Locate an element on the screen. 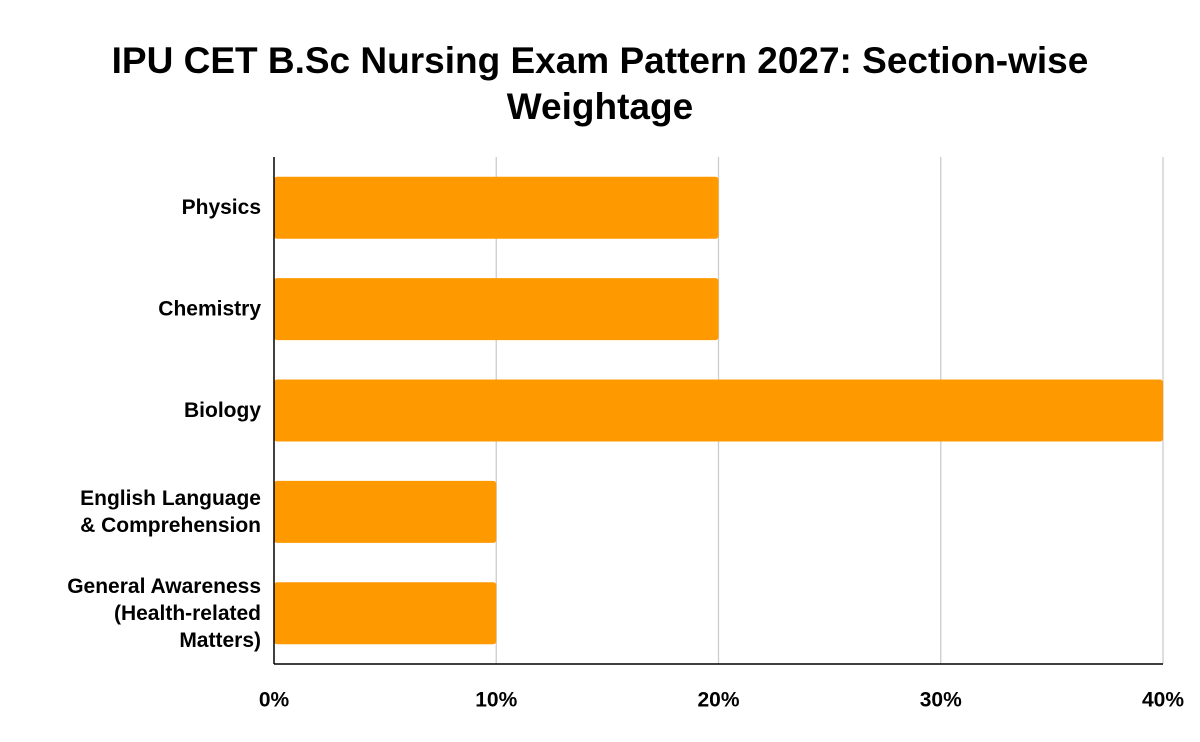 This screenshot has width=1200, height=742. x-tick-label: 10% is located at coordinates (496, 700).